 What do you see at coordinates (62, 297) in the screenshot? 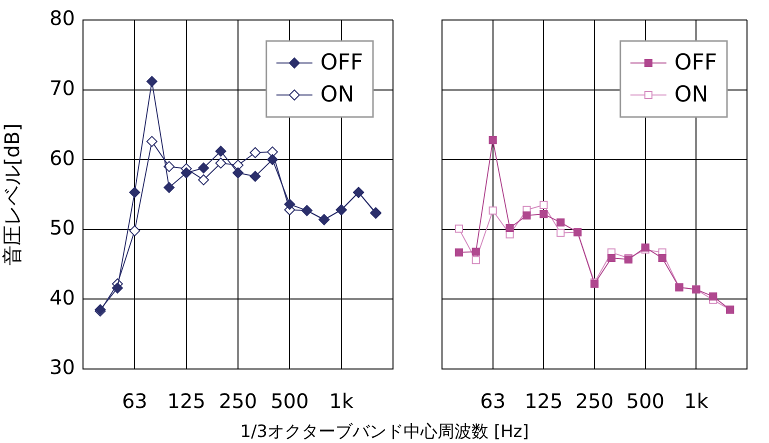
I see `y-tick-label: 40` at bounding box center [62, 297].